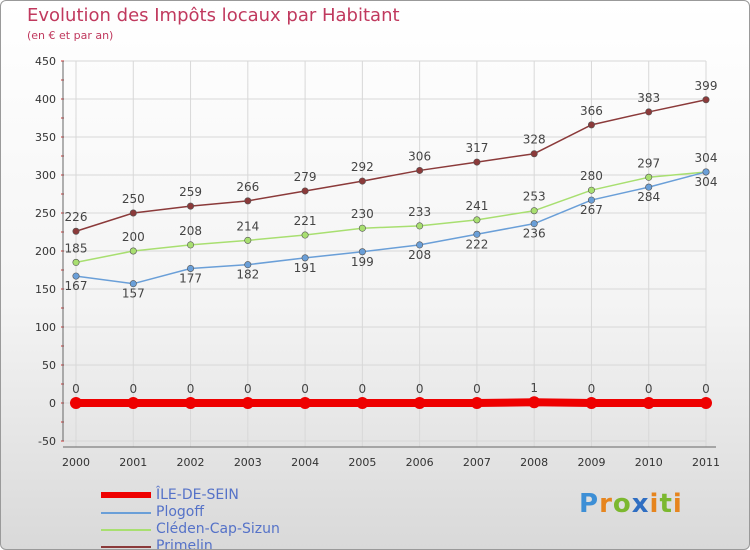  What do you see at coordinates (419, 212) in the screenshot?
I see `data-label: 233` at bounding box center [419, 212].